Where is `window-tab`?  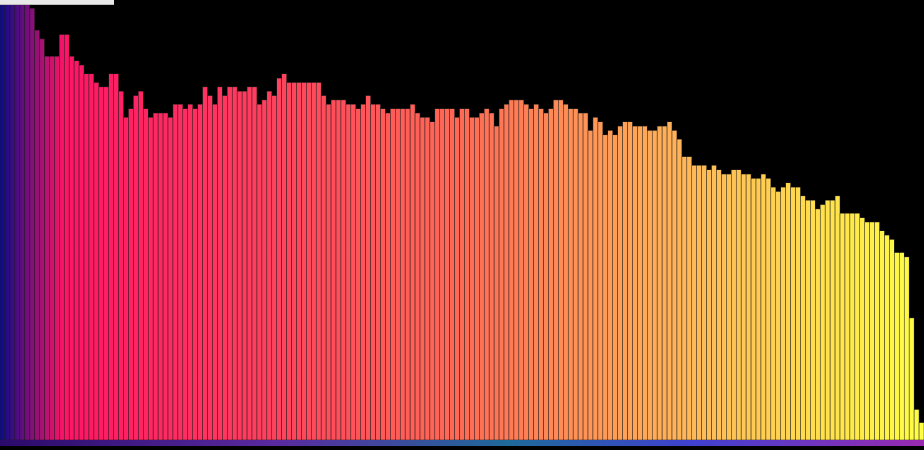
window-tab is located at coordinates (57, 2).